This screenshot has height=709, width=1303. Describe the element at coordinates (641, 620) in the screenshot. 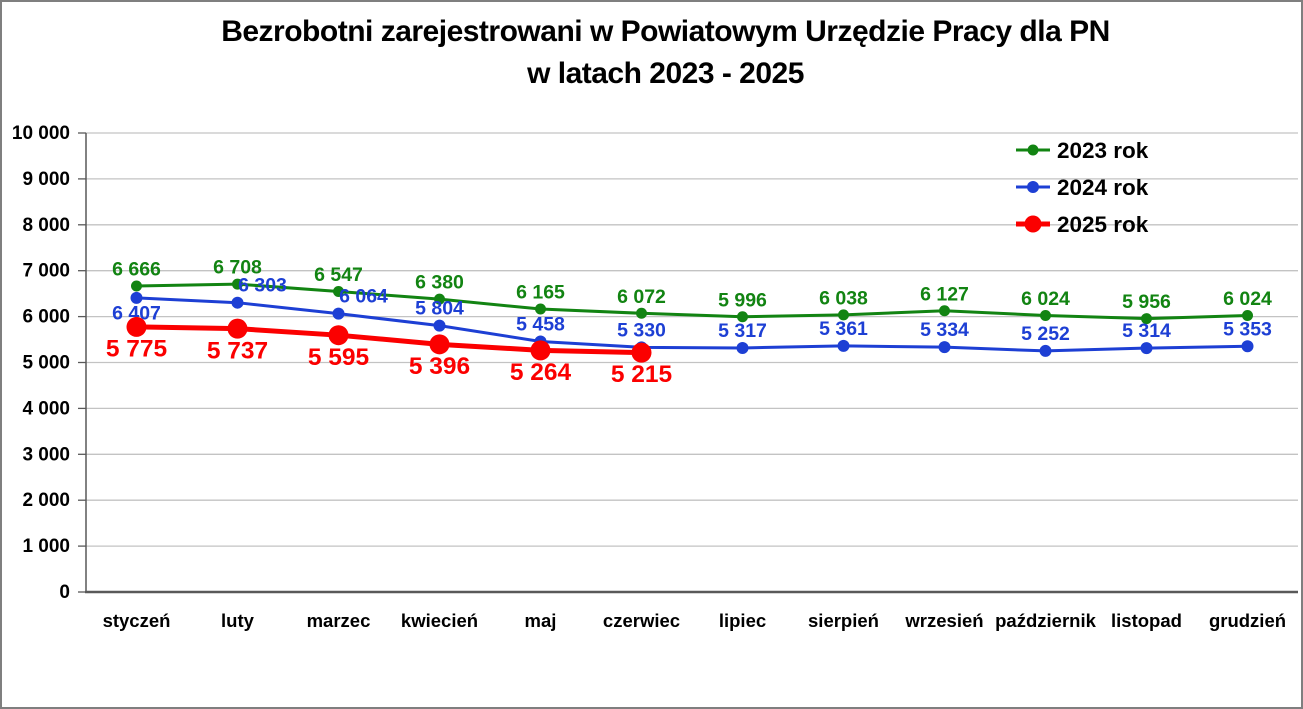

I see `x-axis-label: czerwiec` at that location.